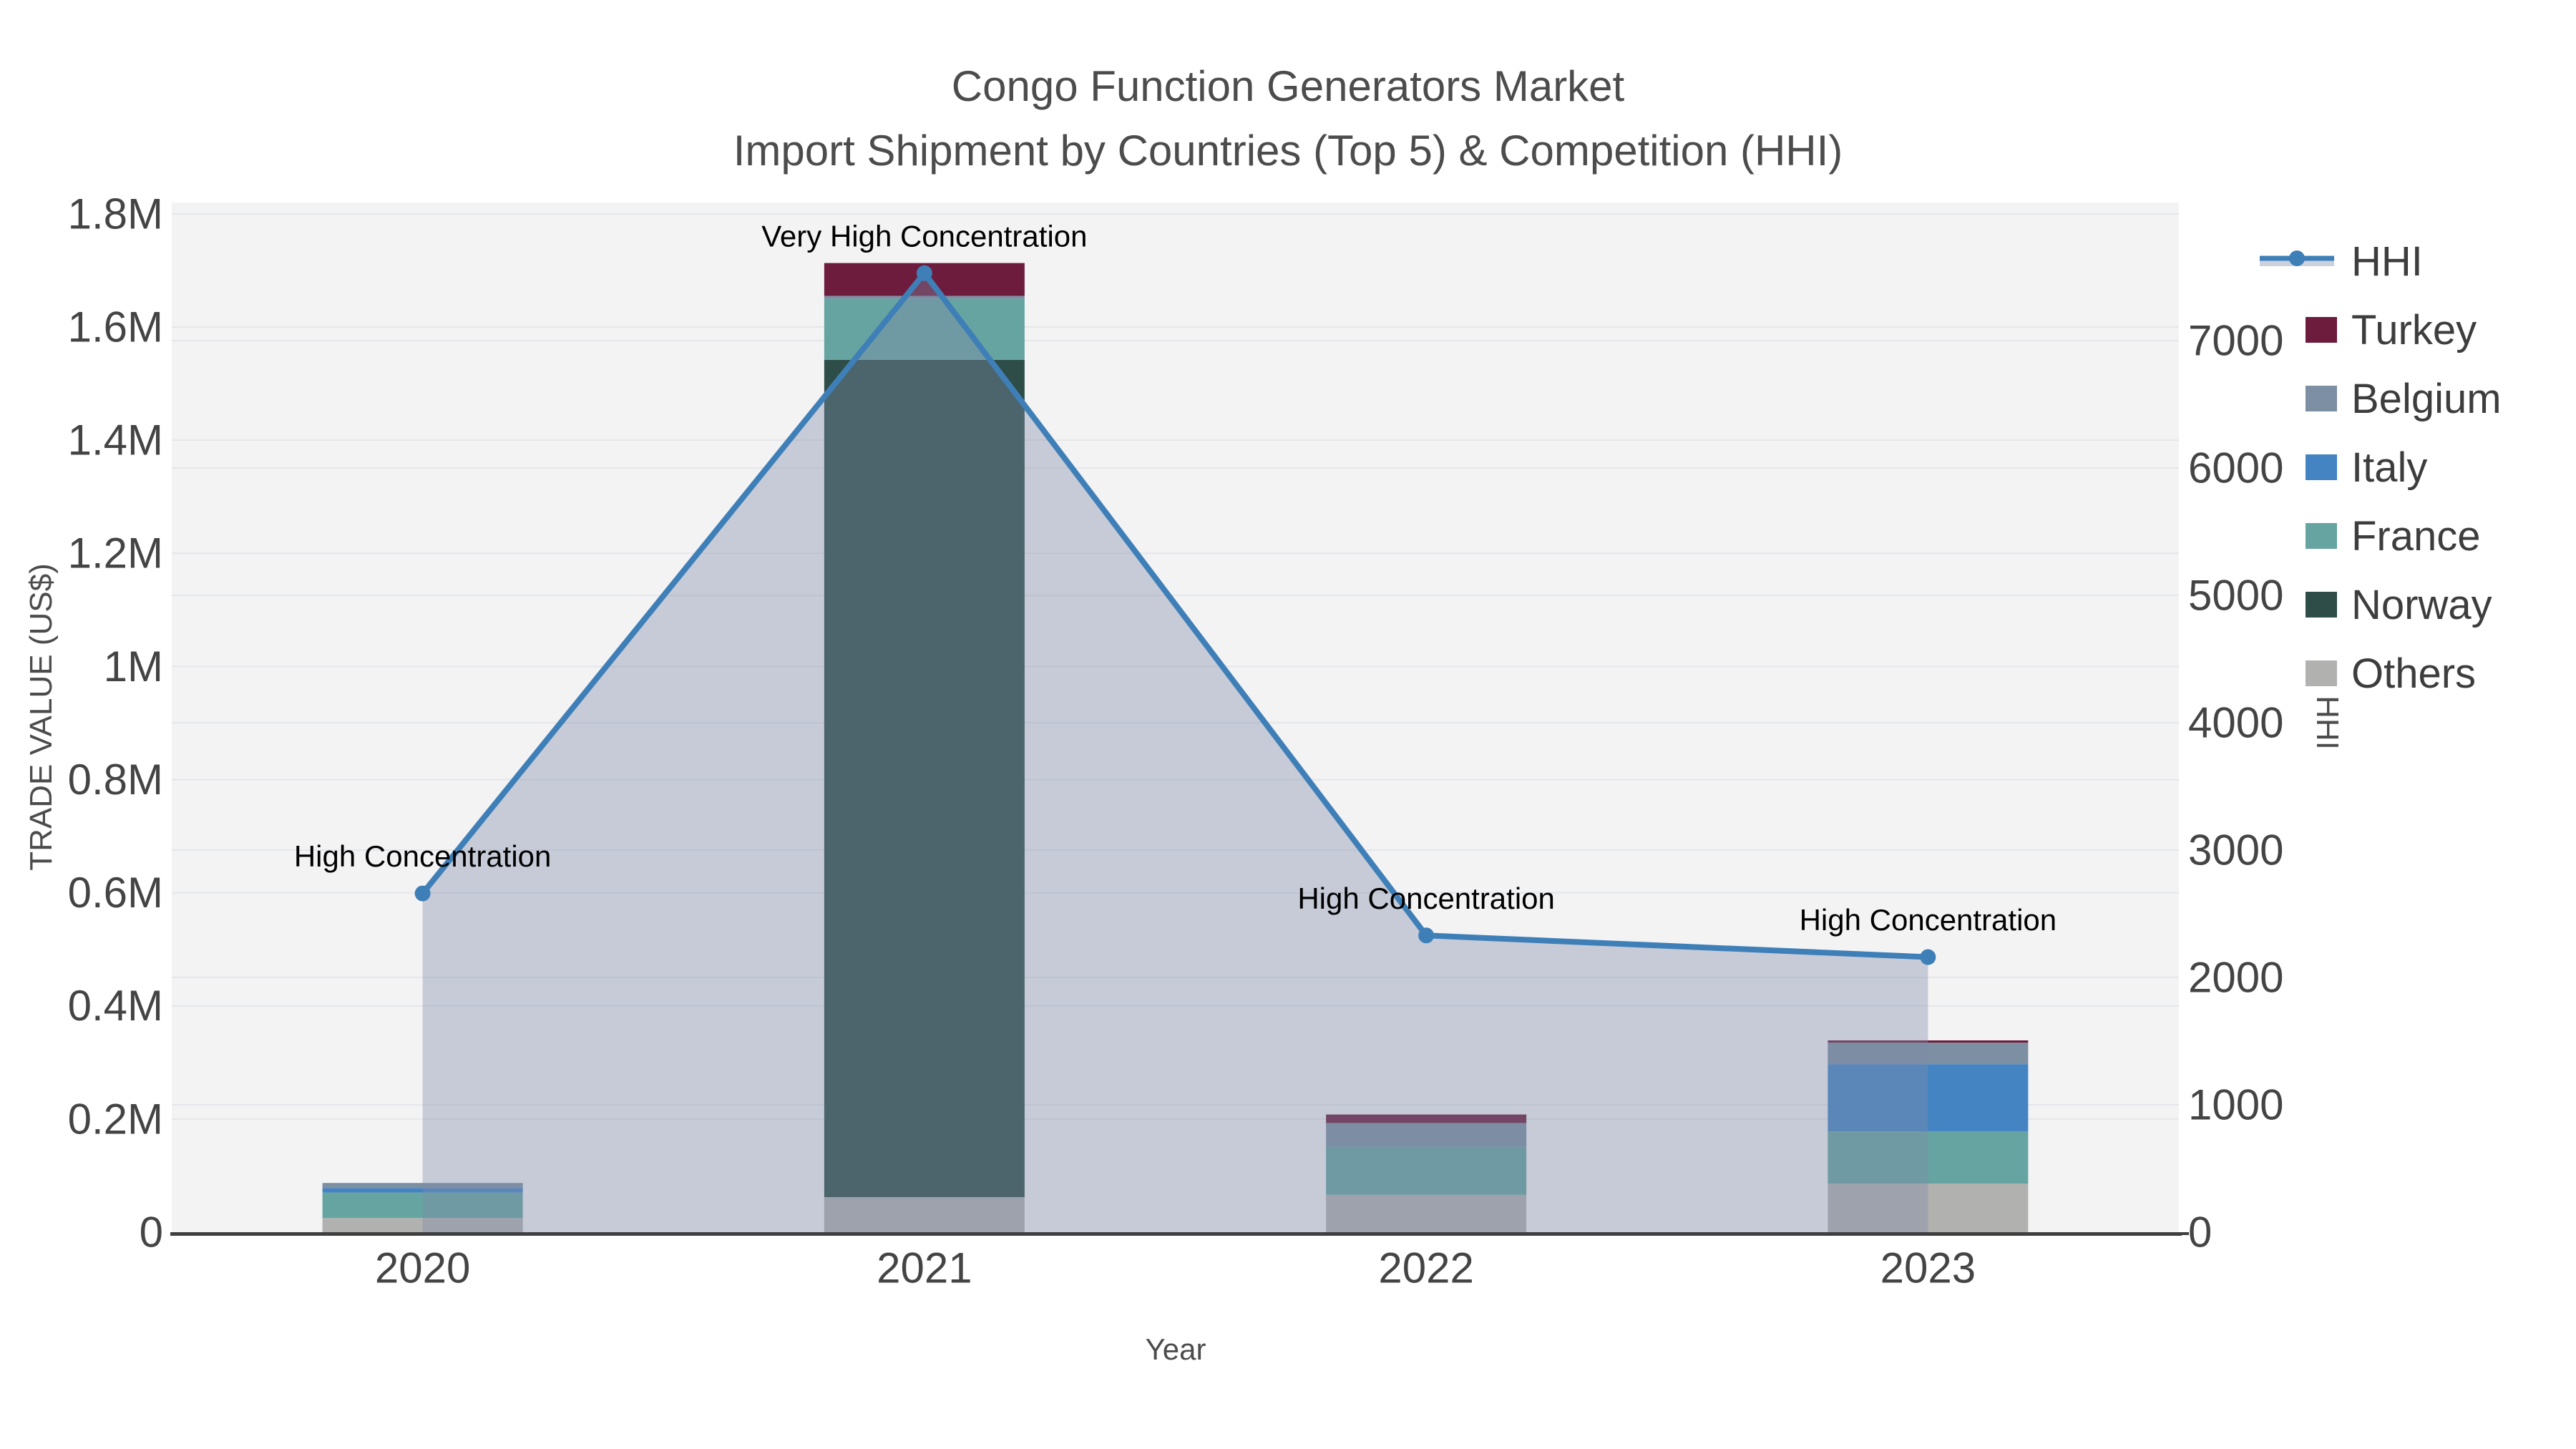 The width and height of the screenshot is (2576, 1449). What do you see at coordinates (2421, 604) in the screenshot?
I see `legend-label: Norway` at bounding box center [2421, 604].